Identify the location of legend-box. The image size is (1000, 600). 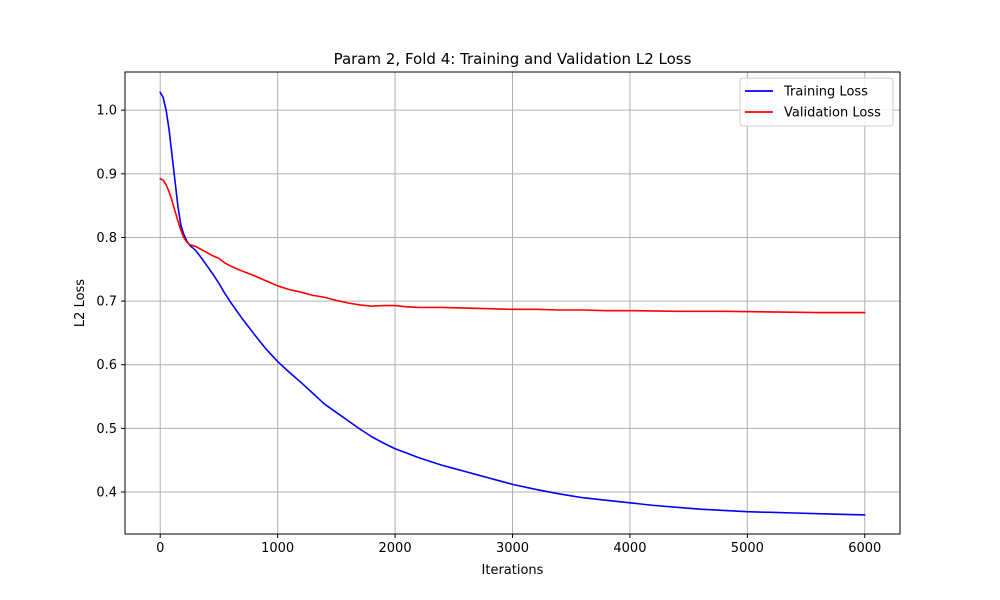
(816, 102).